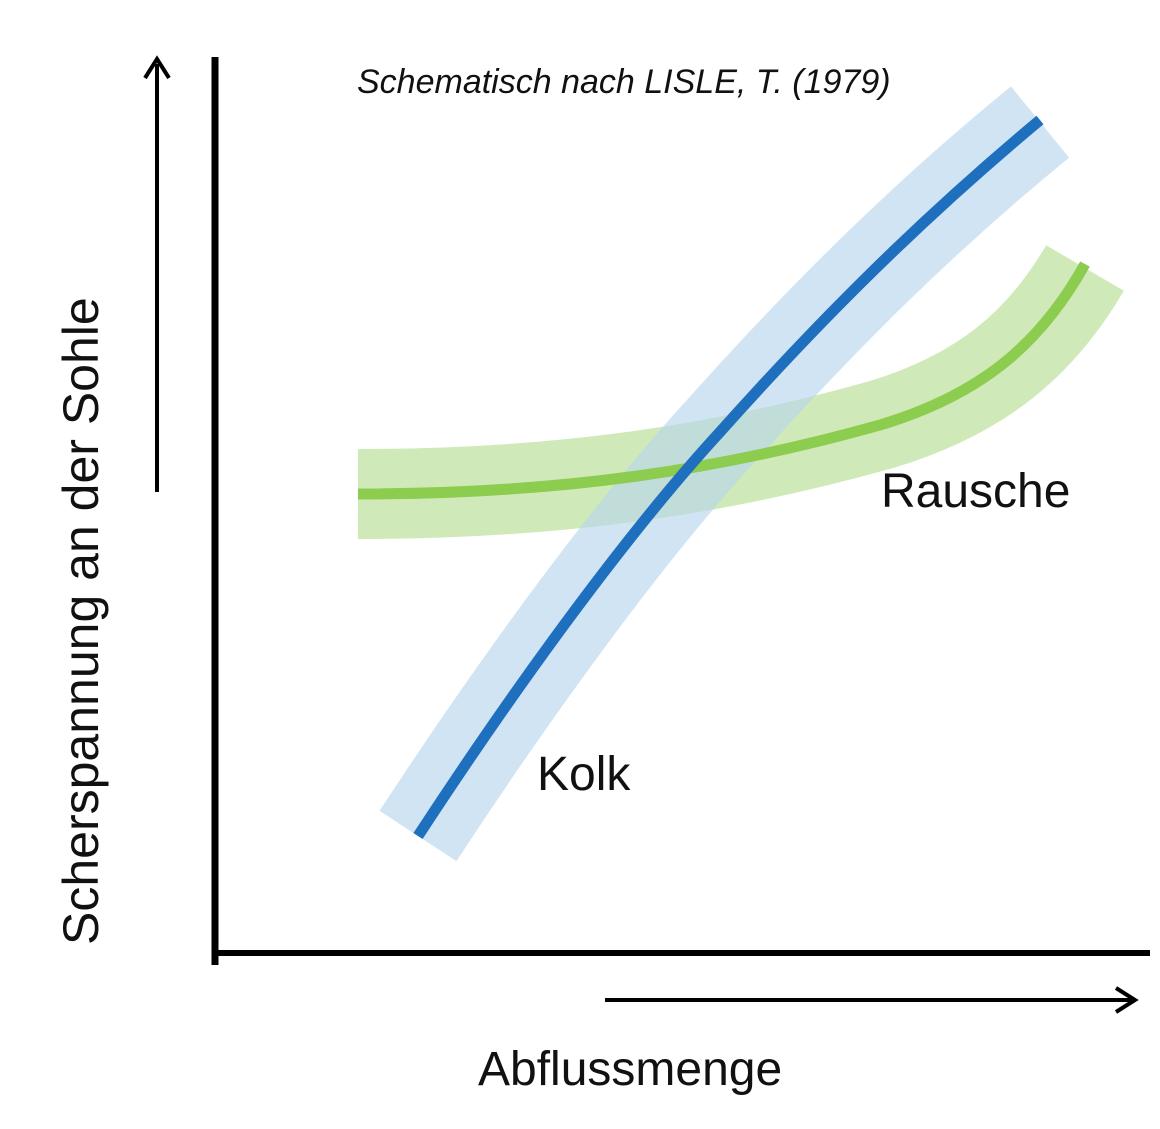 The height and width of the screenshot is (1129, 1160). I want to click on x-direction-arrow, so click(872, 1000).